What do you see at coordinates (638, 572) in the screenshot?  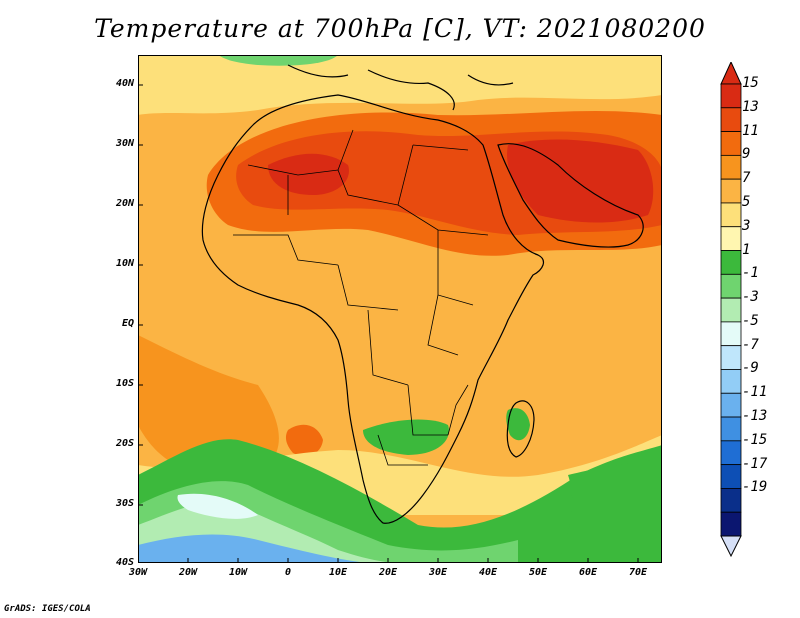 I see `lon-label-70e: 70E` at bounding box center [638, 572].